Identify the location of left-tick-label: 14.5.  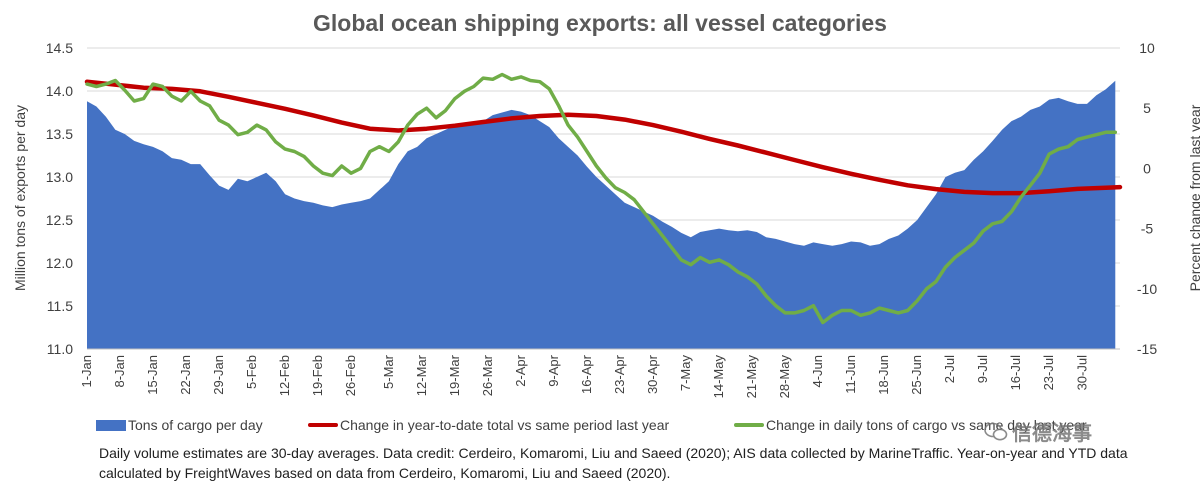
(59, 48).